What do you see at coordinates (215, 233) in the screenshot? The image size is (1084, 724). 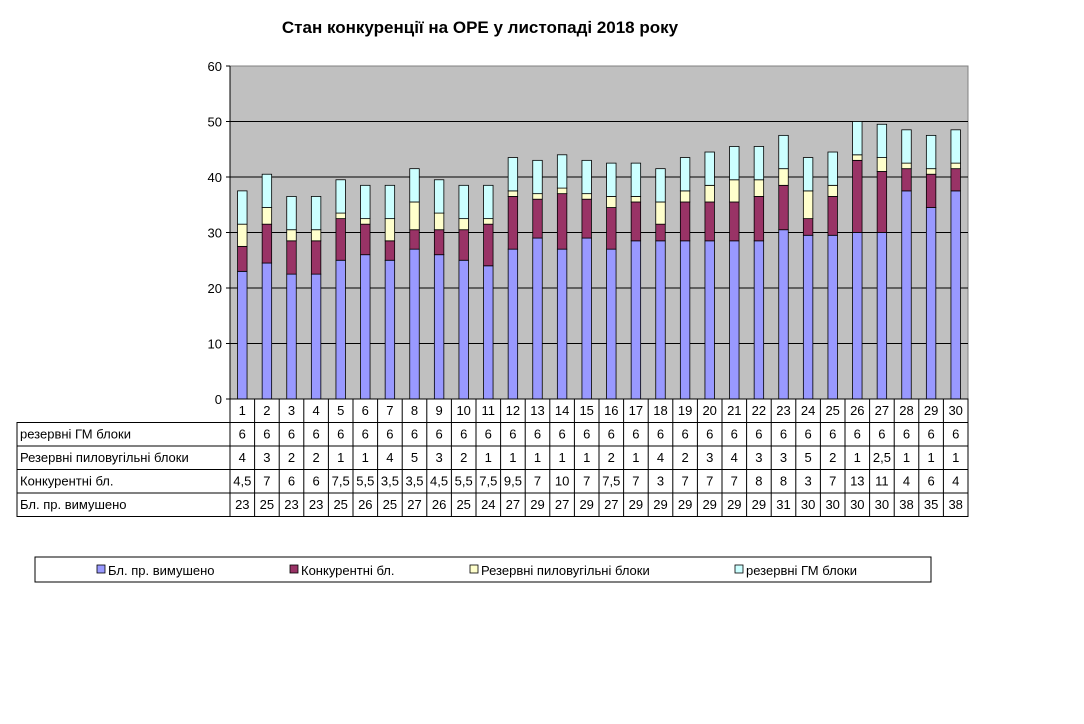 I see `y-tick-label: 30` at bounding box center [215, 233].